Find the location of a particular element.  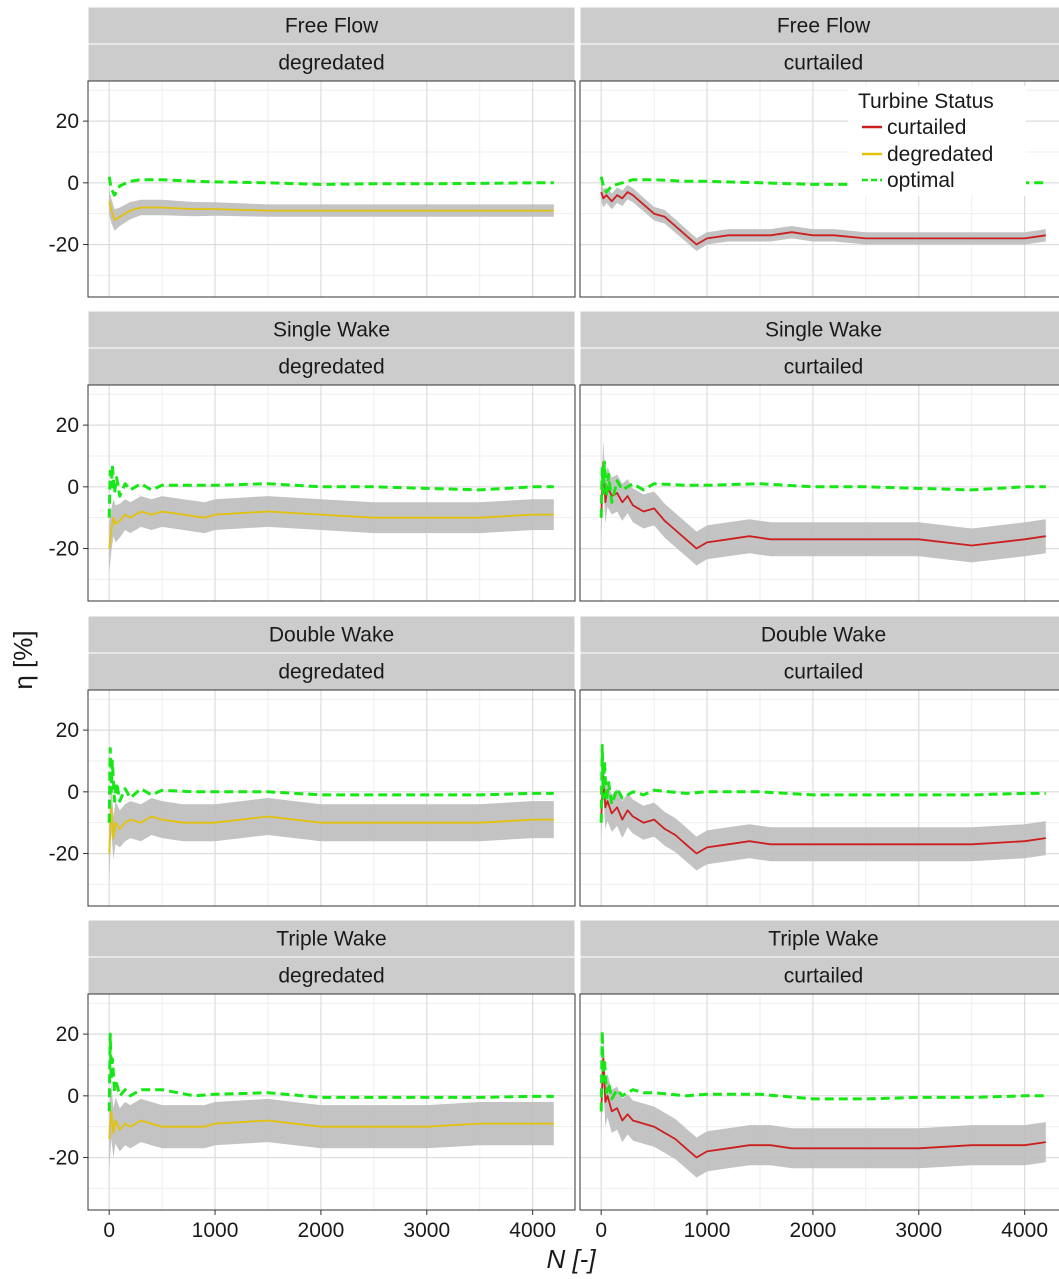

panel-2-1: Double Wake curtailed is located at coordinates (819, 761).